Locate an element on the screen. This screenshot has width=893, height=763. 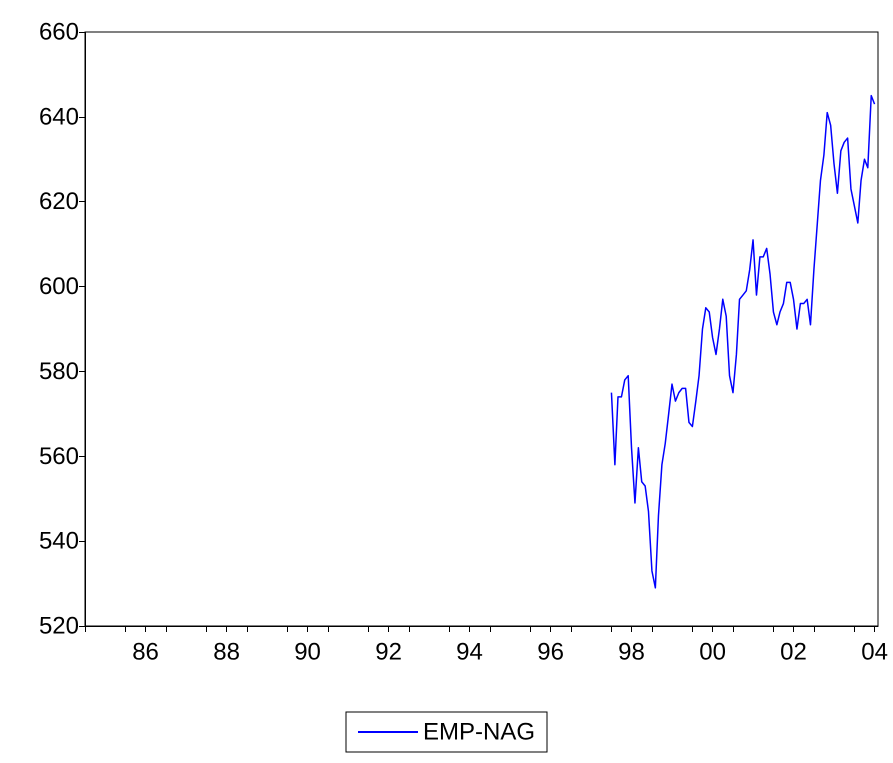
legend-label: EMP-NAG is located at coordinates (479, 732).